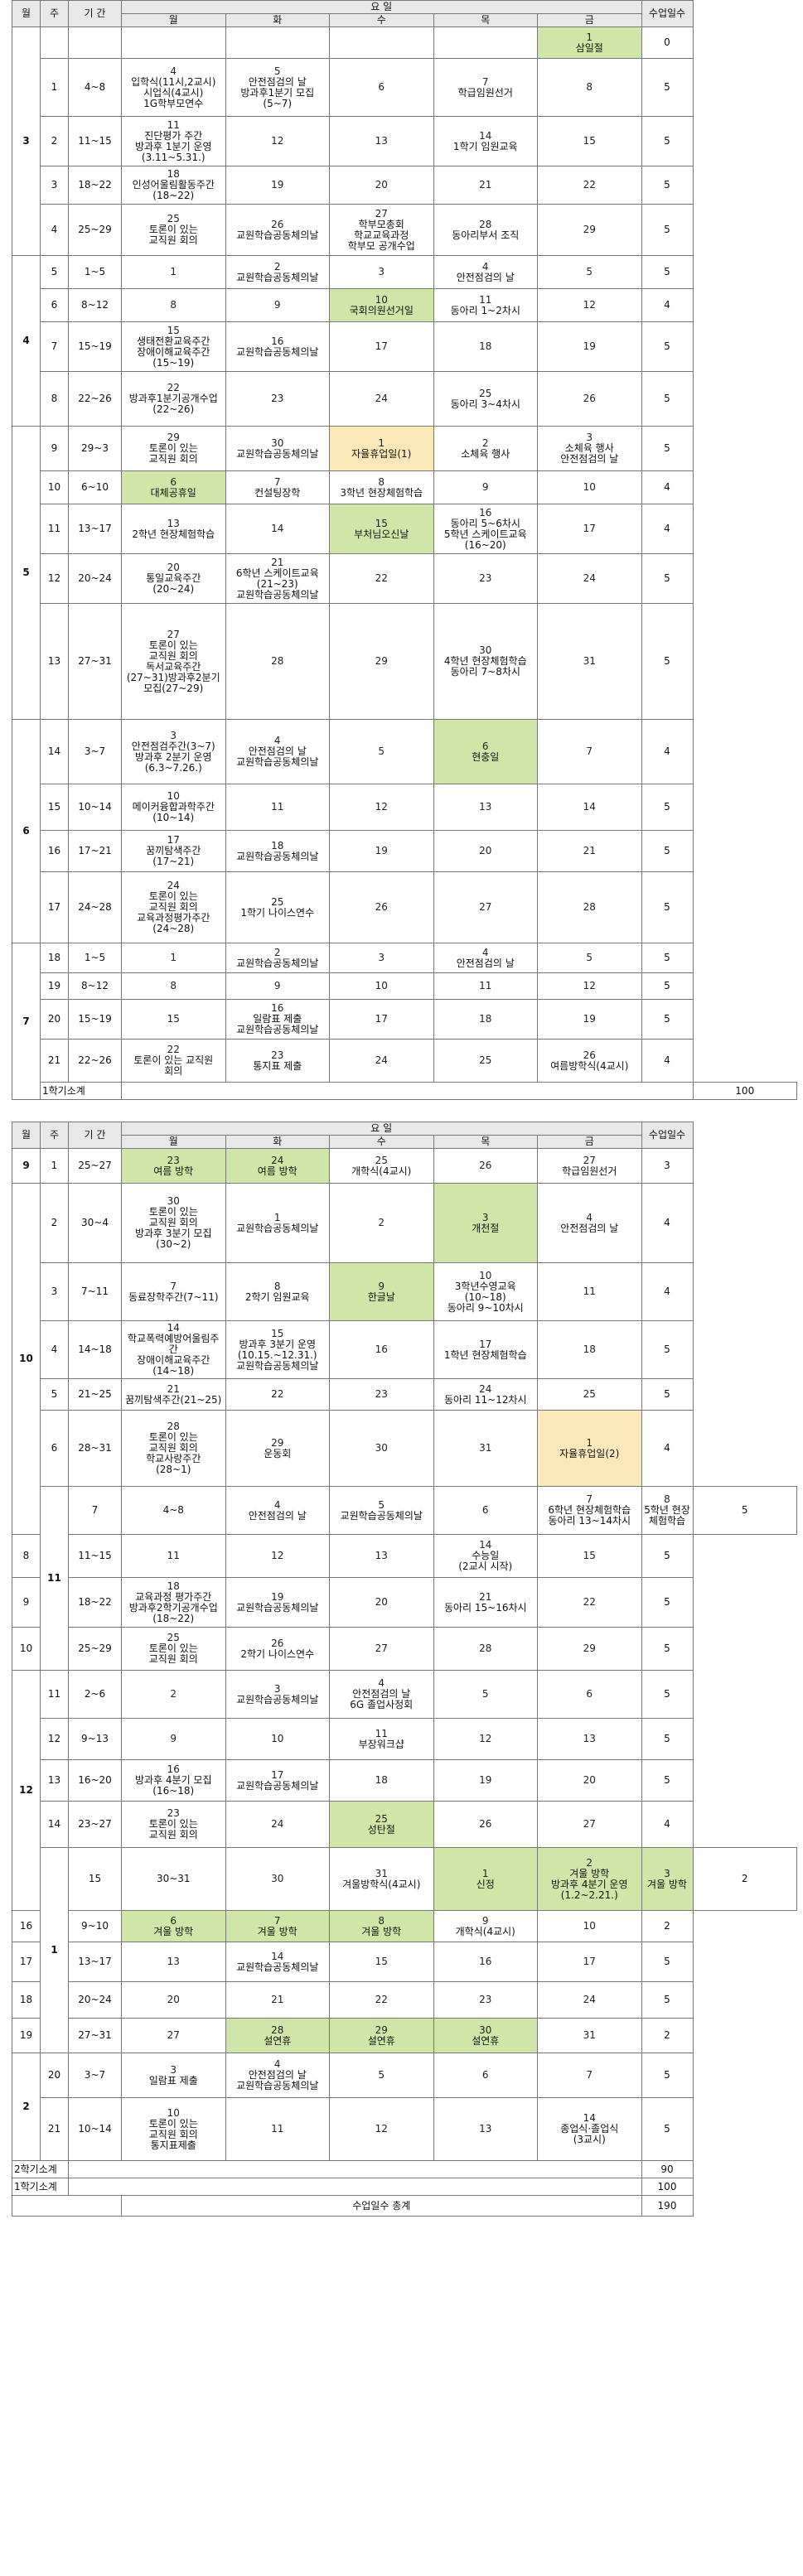 Image resolution: width=803 pixels, height=2576 pixels. I want to click on day-number: 2, so click(589, 1863).